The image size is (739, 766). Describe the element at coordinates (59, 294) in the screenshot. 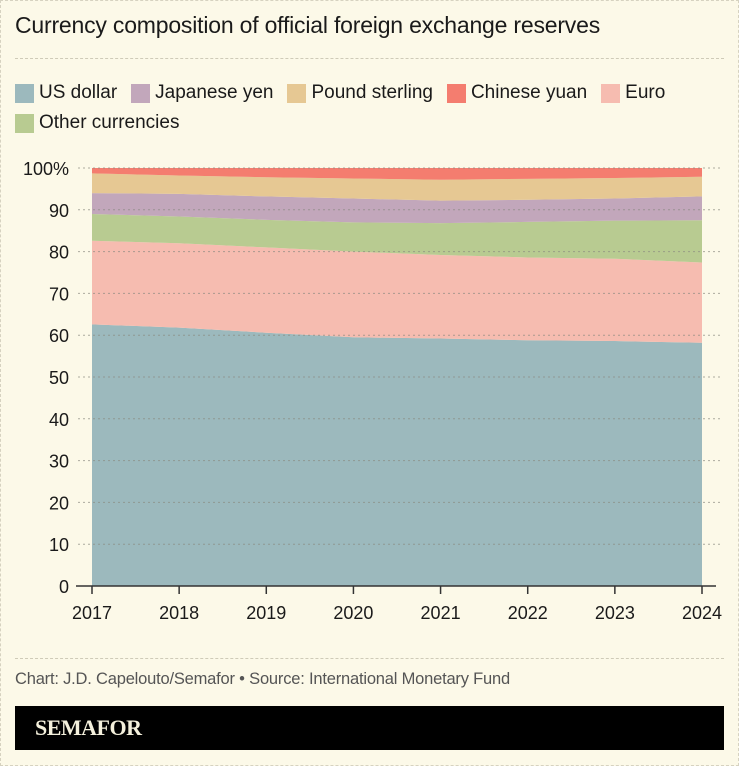

I see `y-tick-label: 70` at that location.